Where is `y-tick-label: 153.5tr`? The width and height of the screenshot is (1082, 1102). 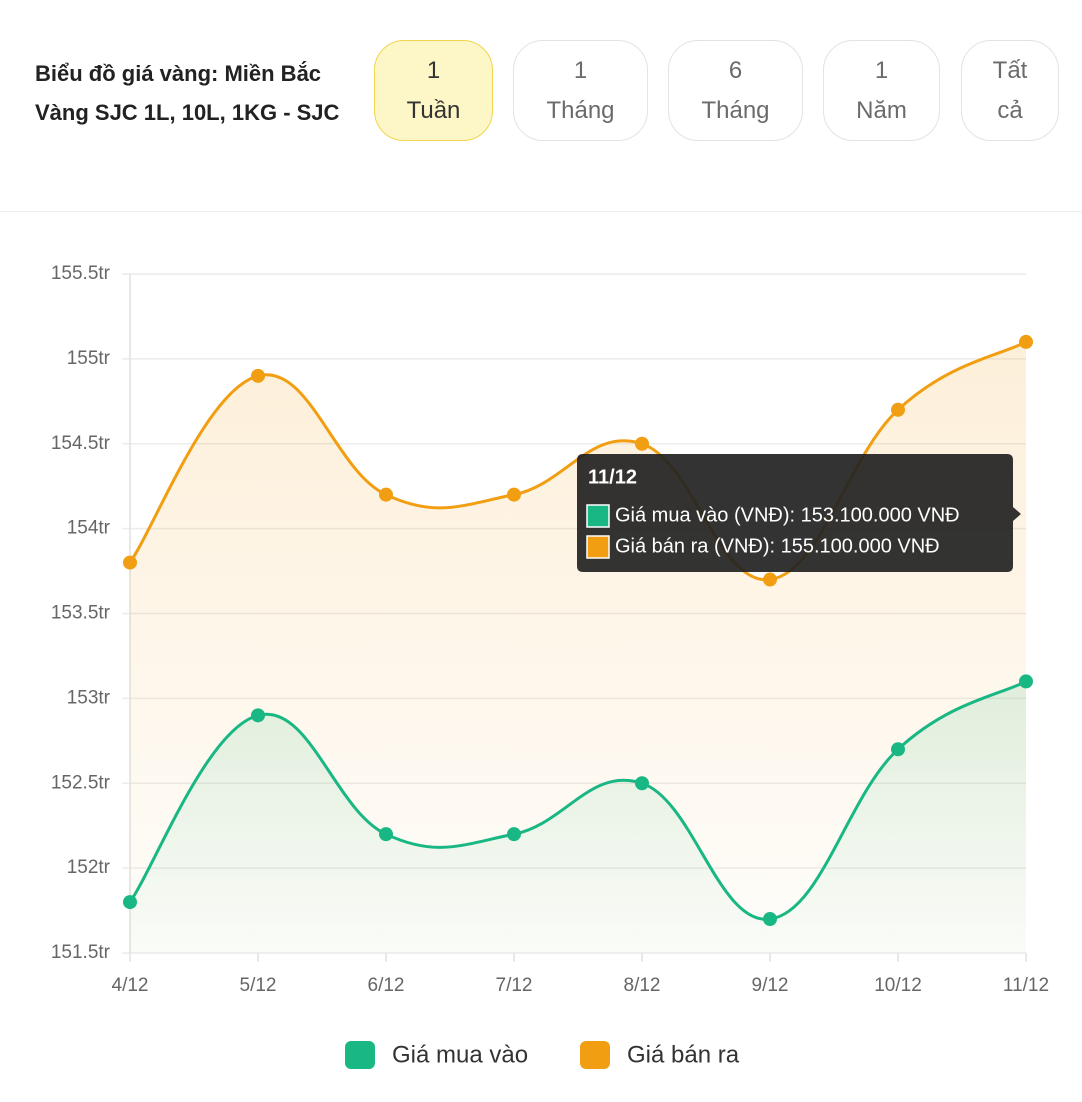 y-tick-label: 153.5tr is located at coordinates (81, 613).